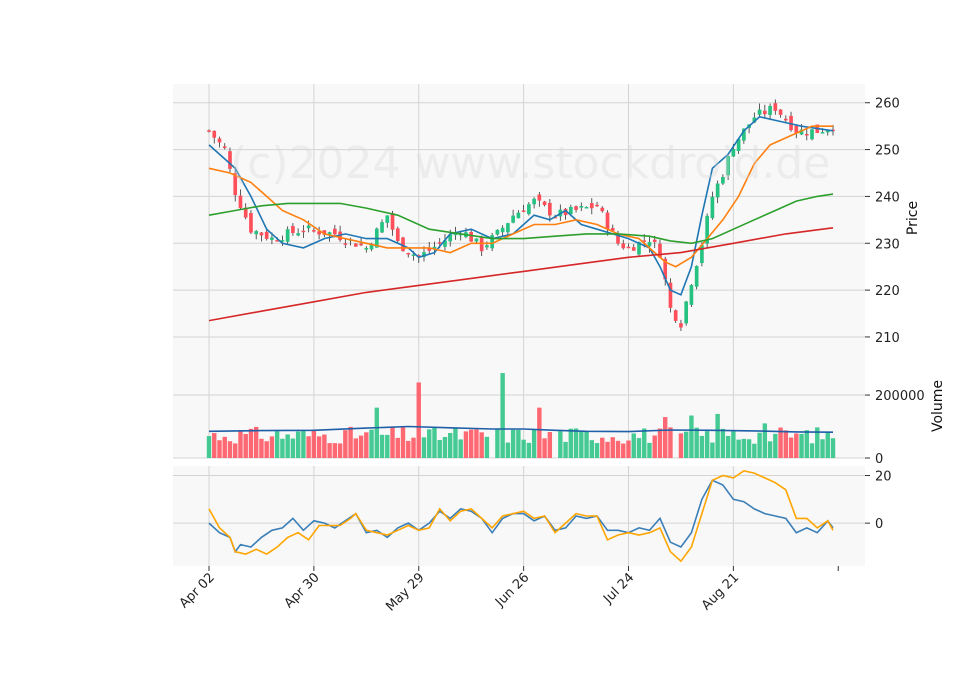 The image size is (960, 690). What do you see at coordinates (512, 590) in the screenshot?
I see `x-tick-label: Jun 26` at bounding box center [512, 590].